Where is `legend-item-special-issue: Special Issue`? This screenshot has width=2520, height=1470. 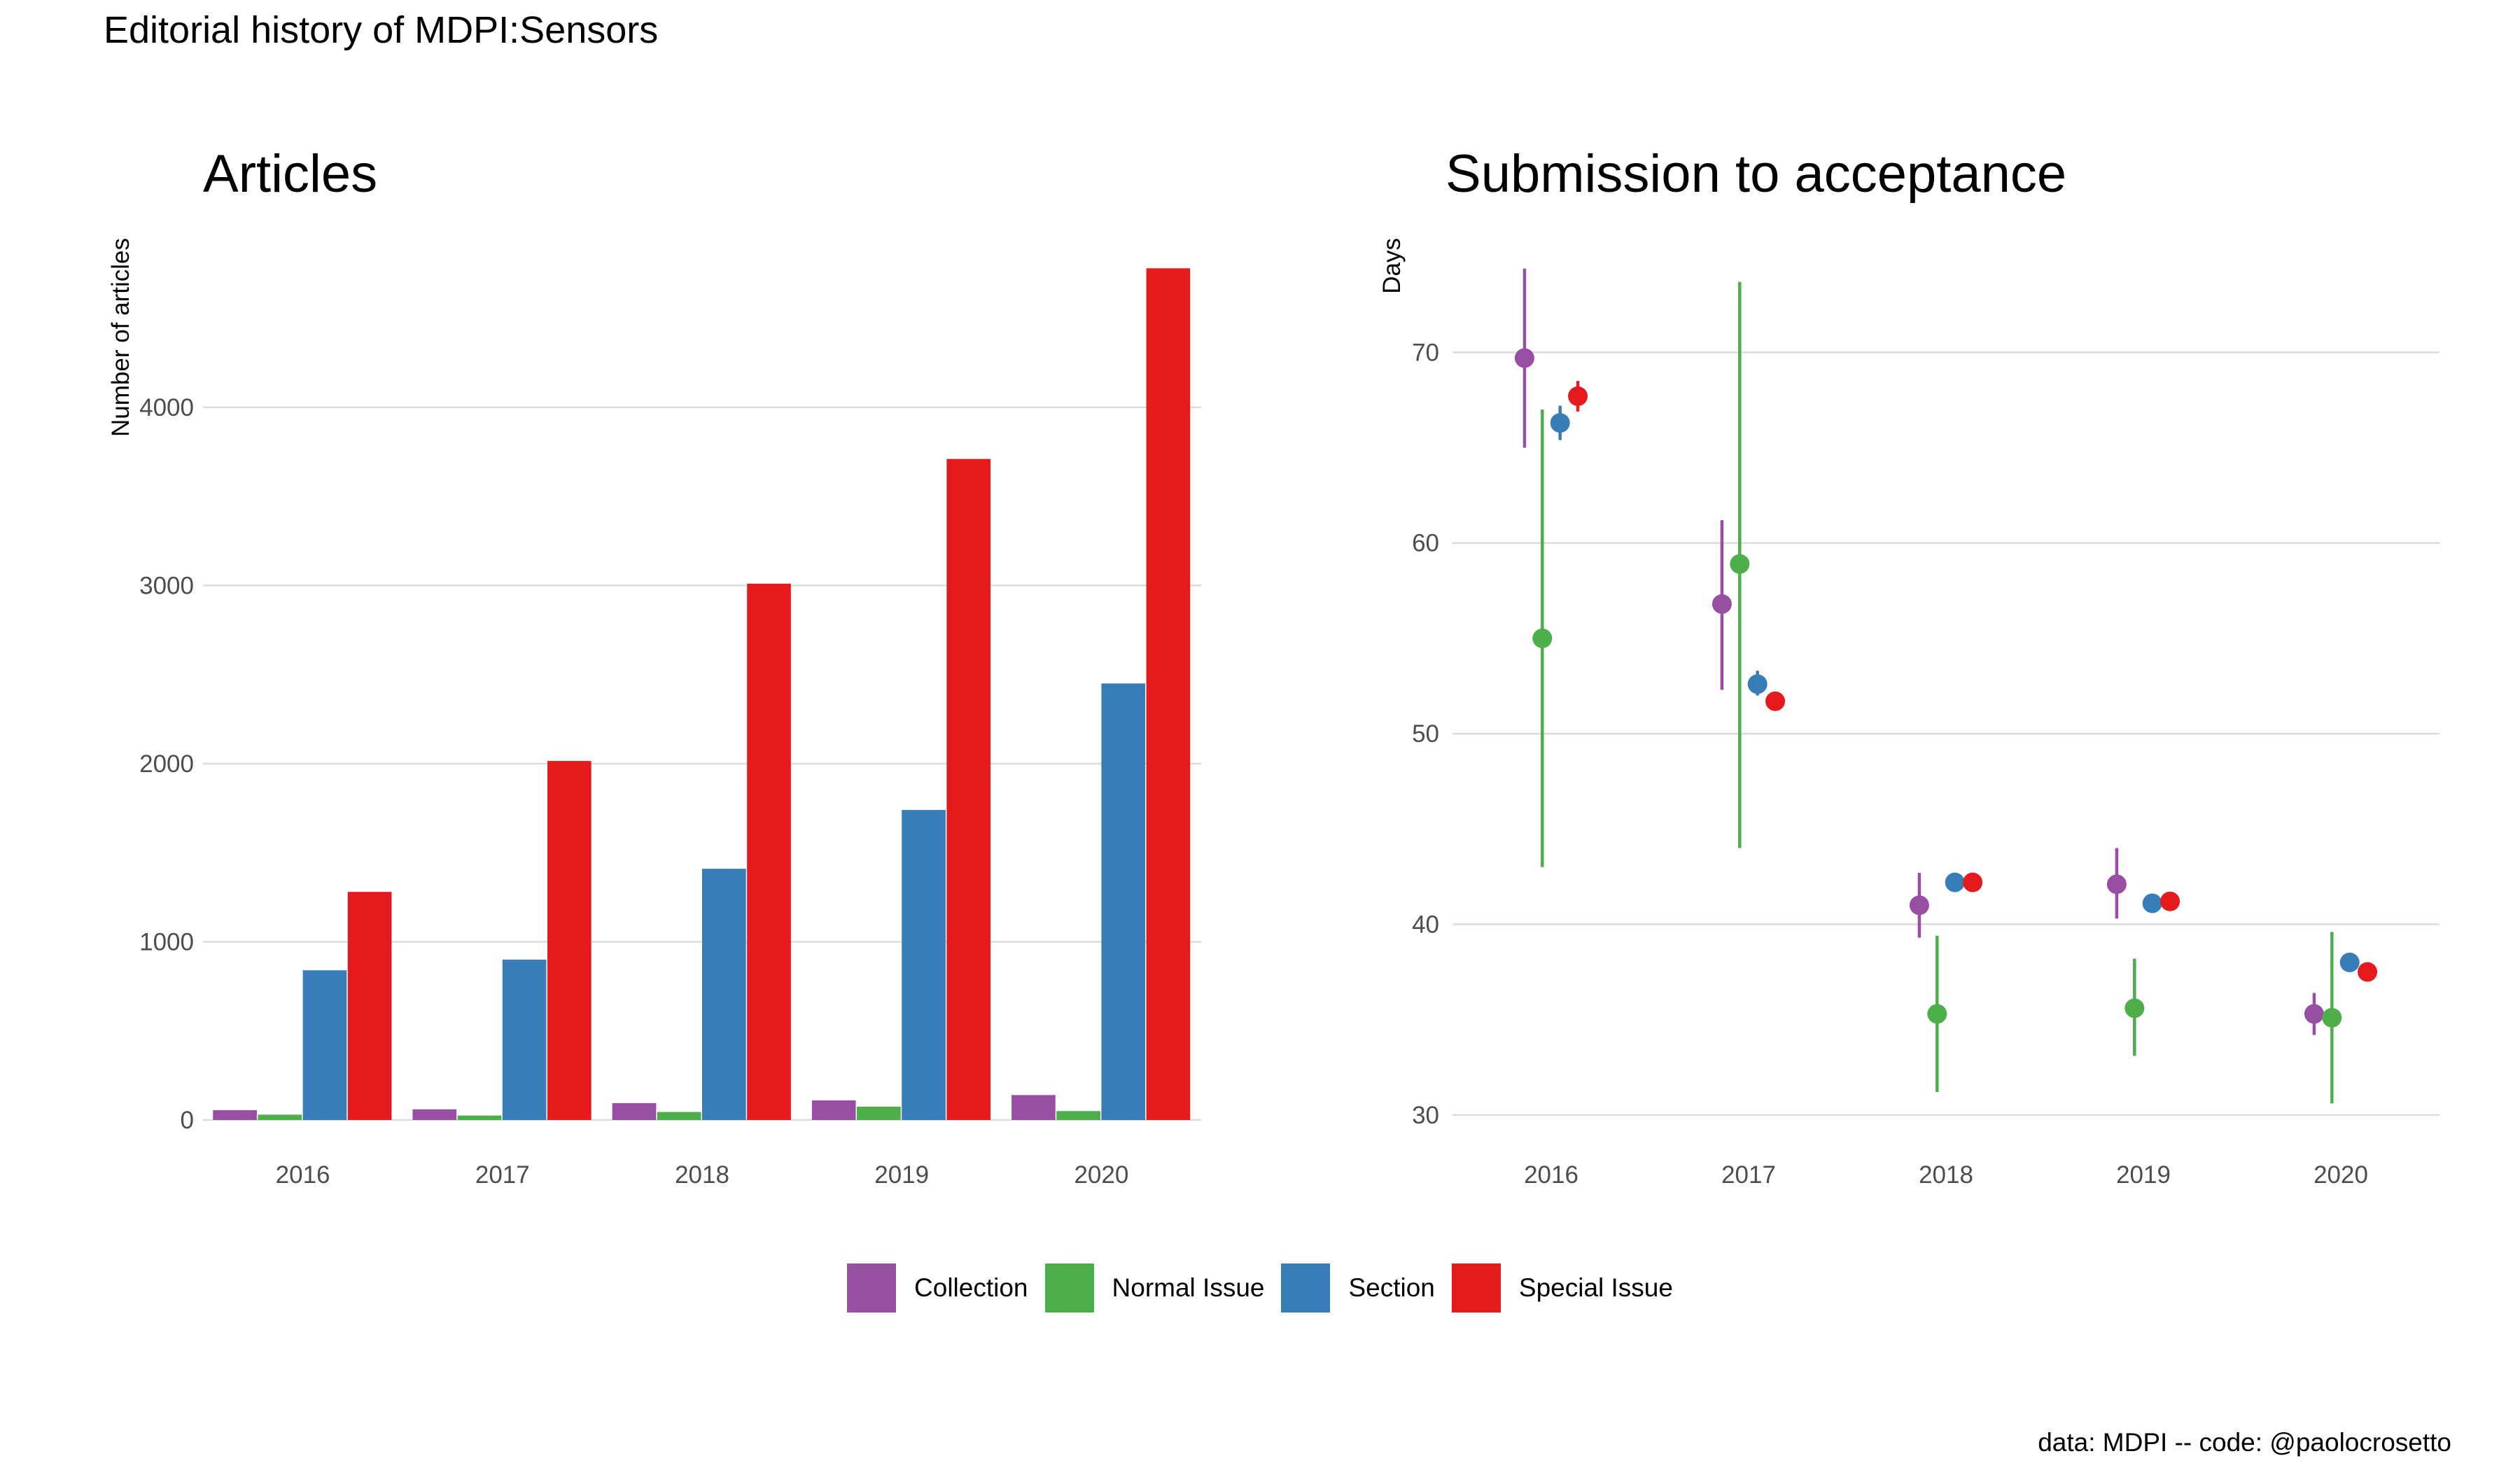
legend-item-special-issue: Special Issue is located at coordinates (1562, 1288).